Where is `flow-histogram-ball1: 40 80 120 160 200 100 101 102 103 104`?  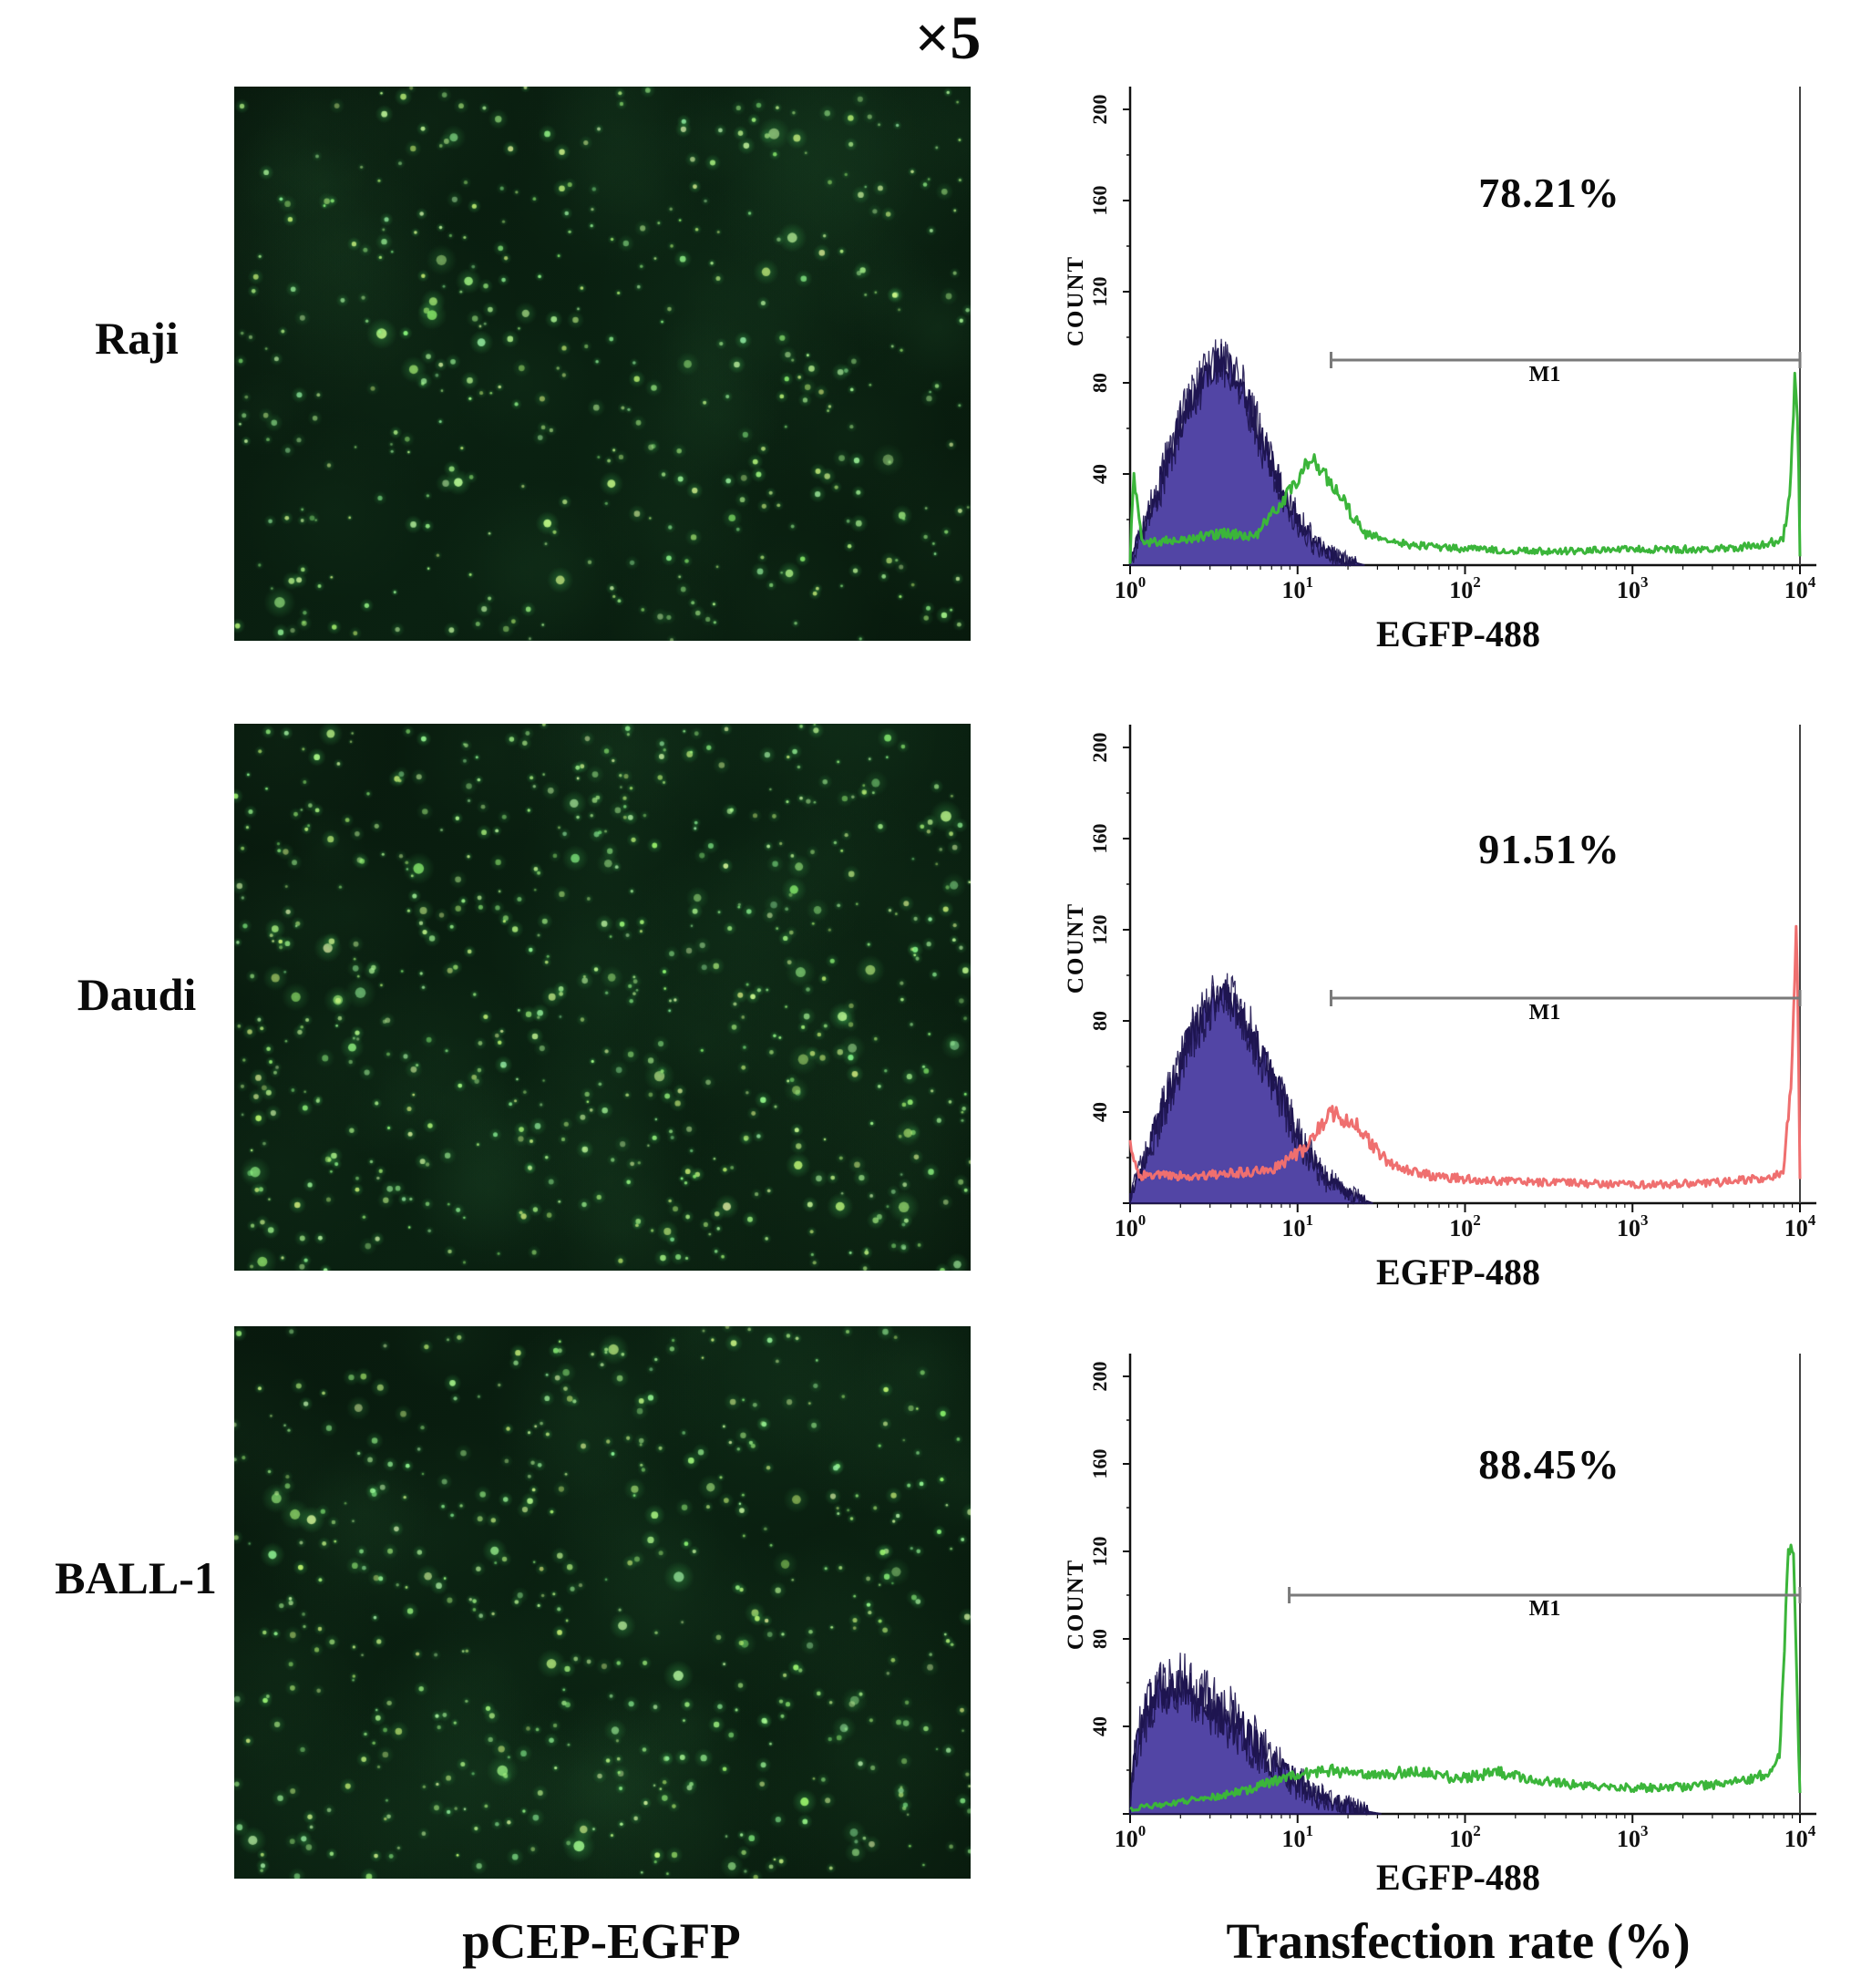
flow-histogram-ball1: 40 80 120 160 200 100 101 102 103 104 is located at coordinates (1452, 1603).